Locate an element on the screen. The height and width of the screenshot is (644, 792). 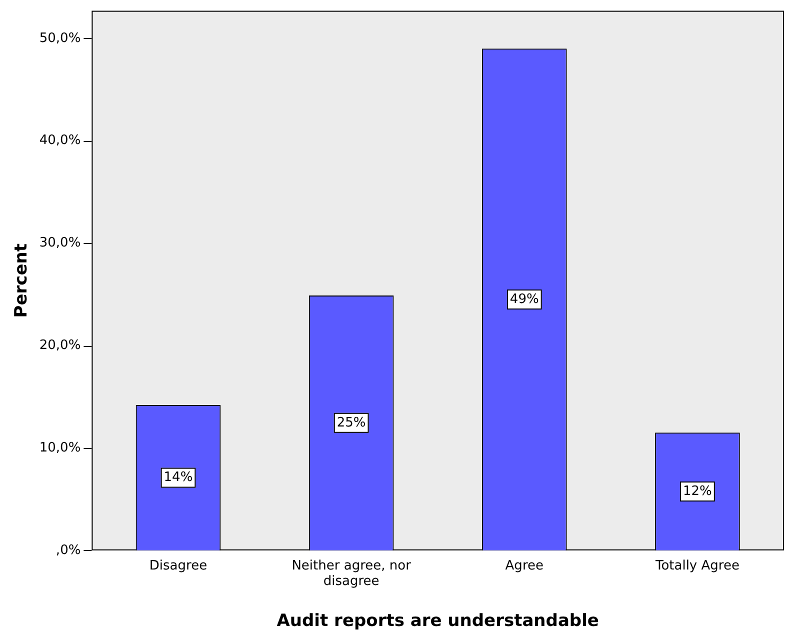
x-axis-title: Audit reports are understandable is located at coordinates (437, 621).